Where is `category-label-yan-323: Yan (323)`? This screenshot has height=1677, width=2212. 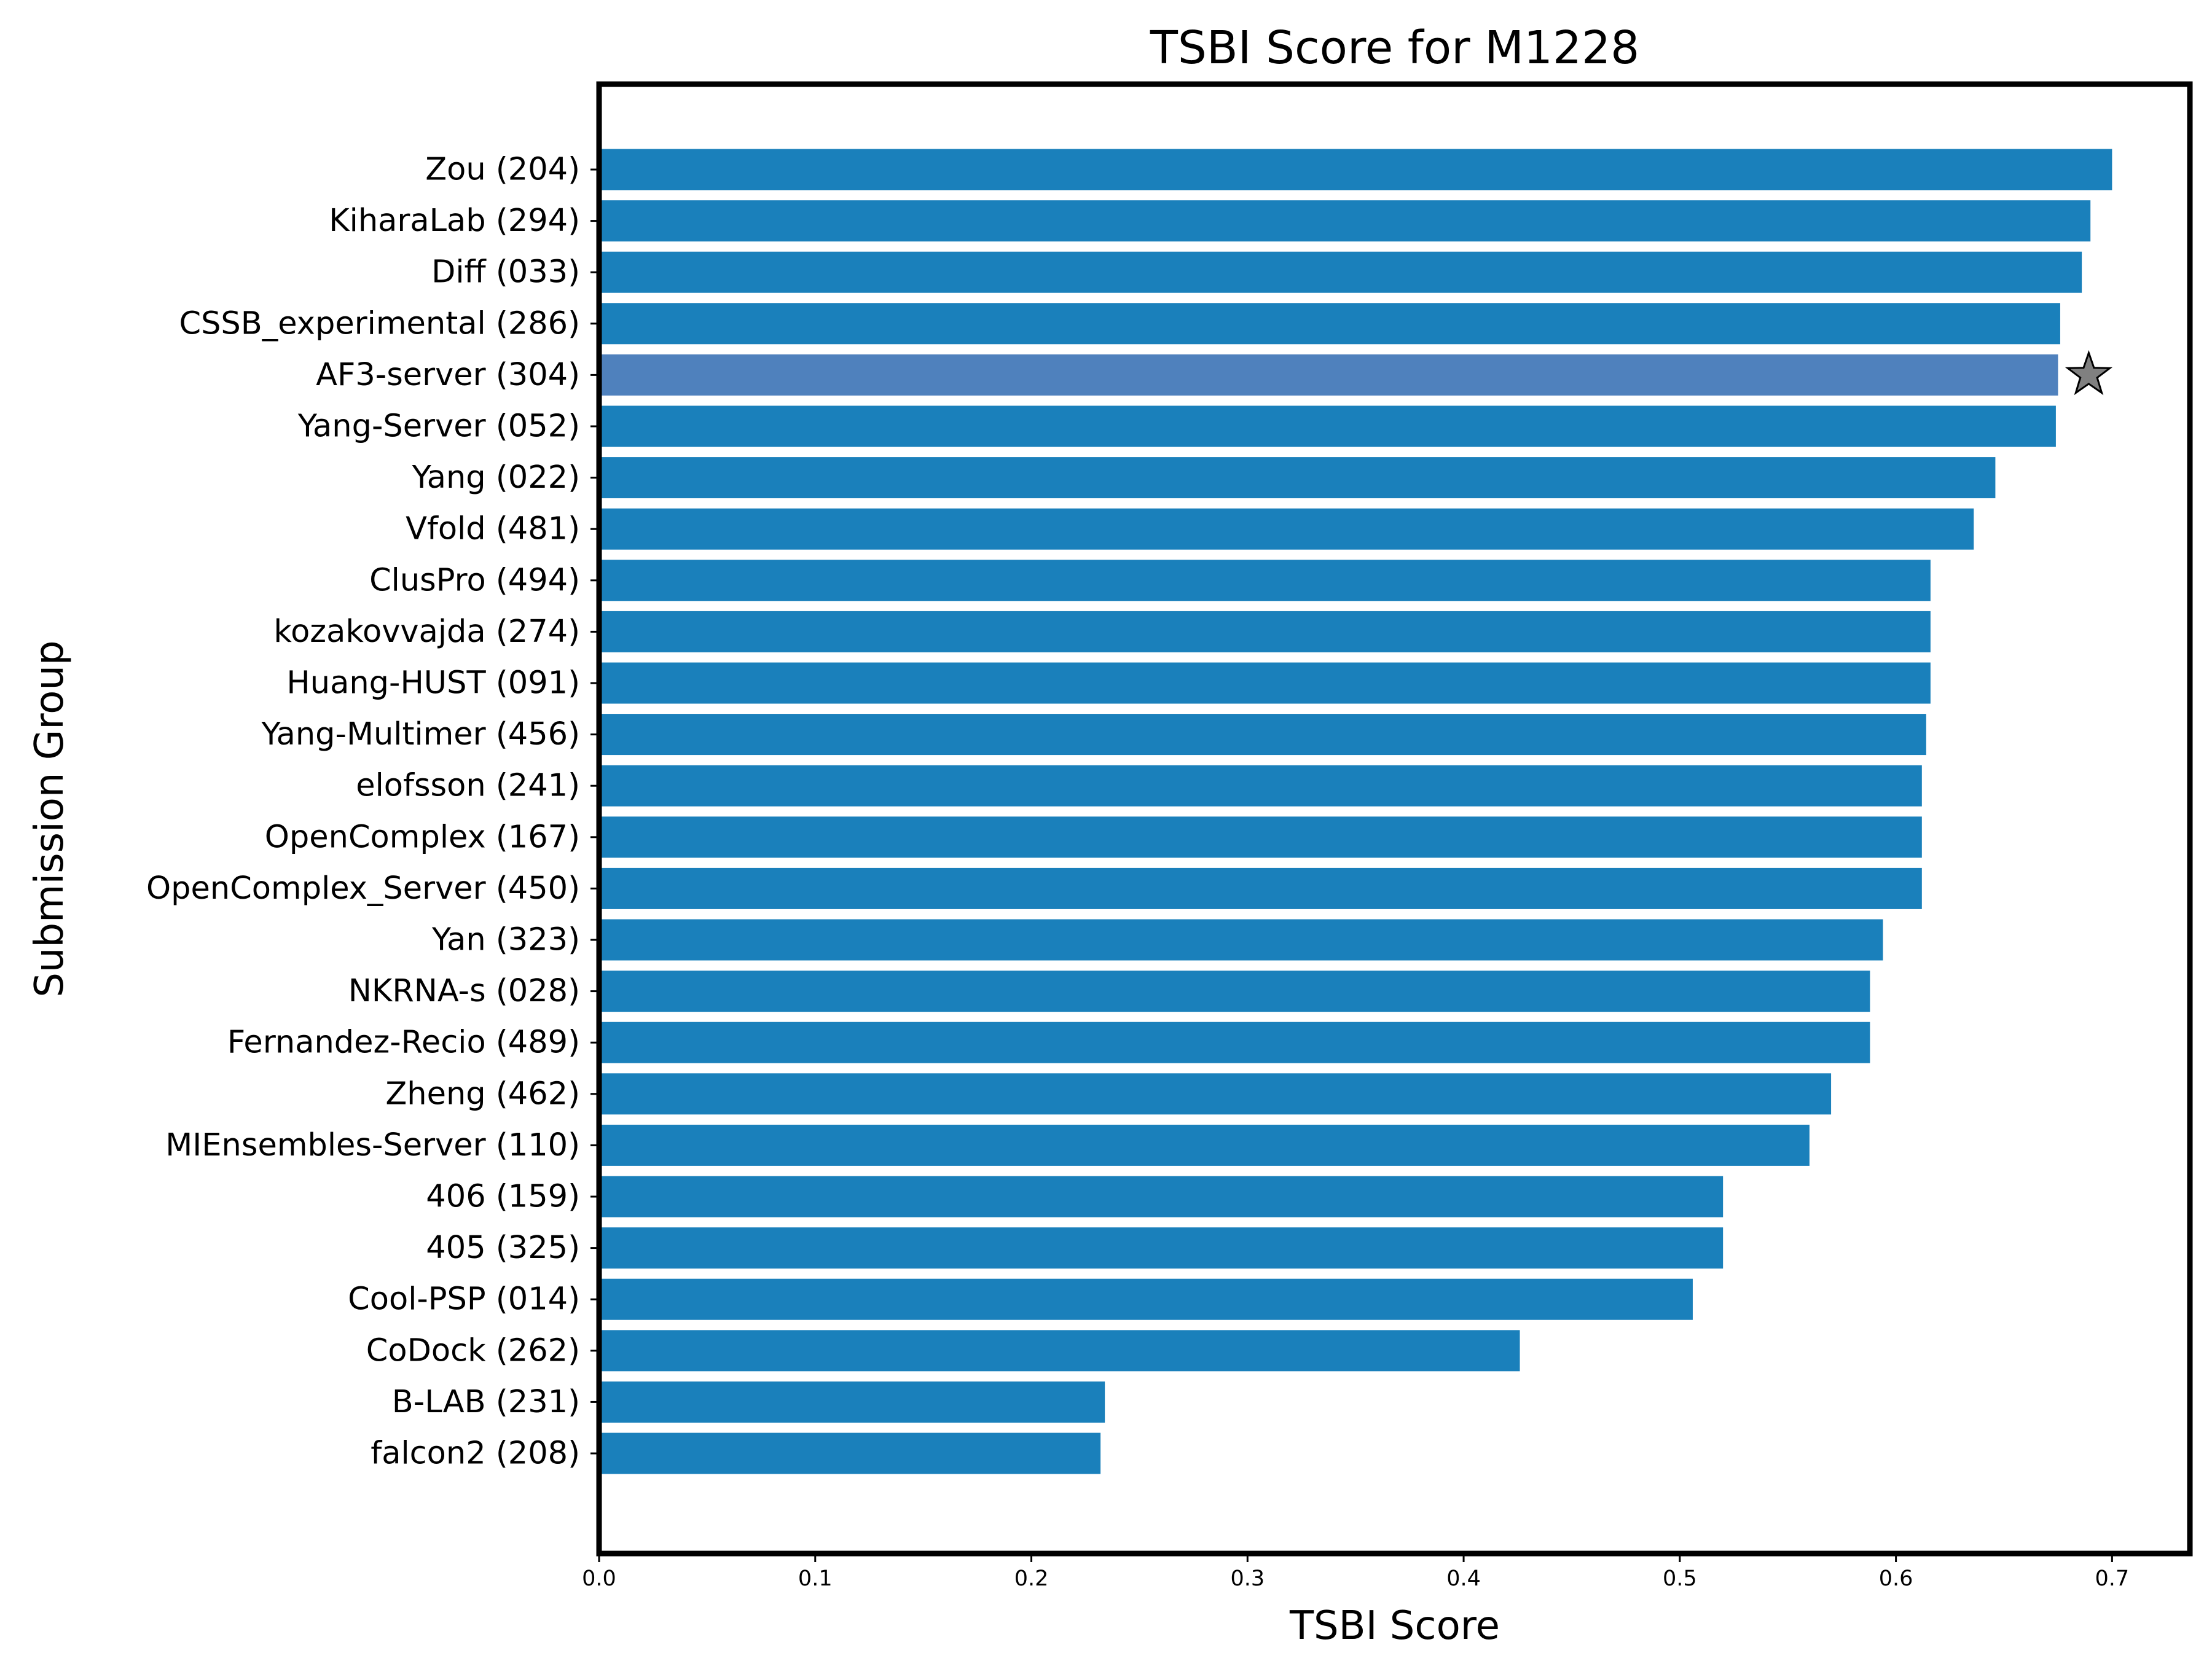
category-label-yan-323: Yan (323) is located at coordinates (505, 940).